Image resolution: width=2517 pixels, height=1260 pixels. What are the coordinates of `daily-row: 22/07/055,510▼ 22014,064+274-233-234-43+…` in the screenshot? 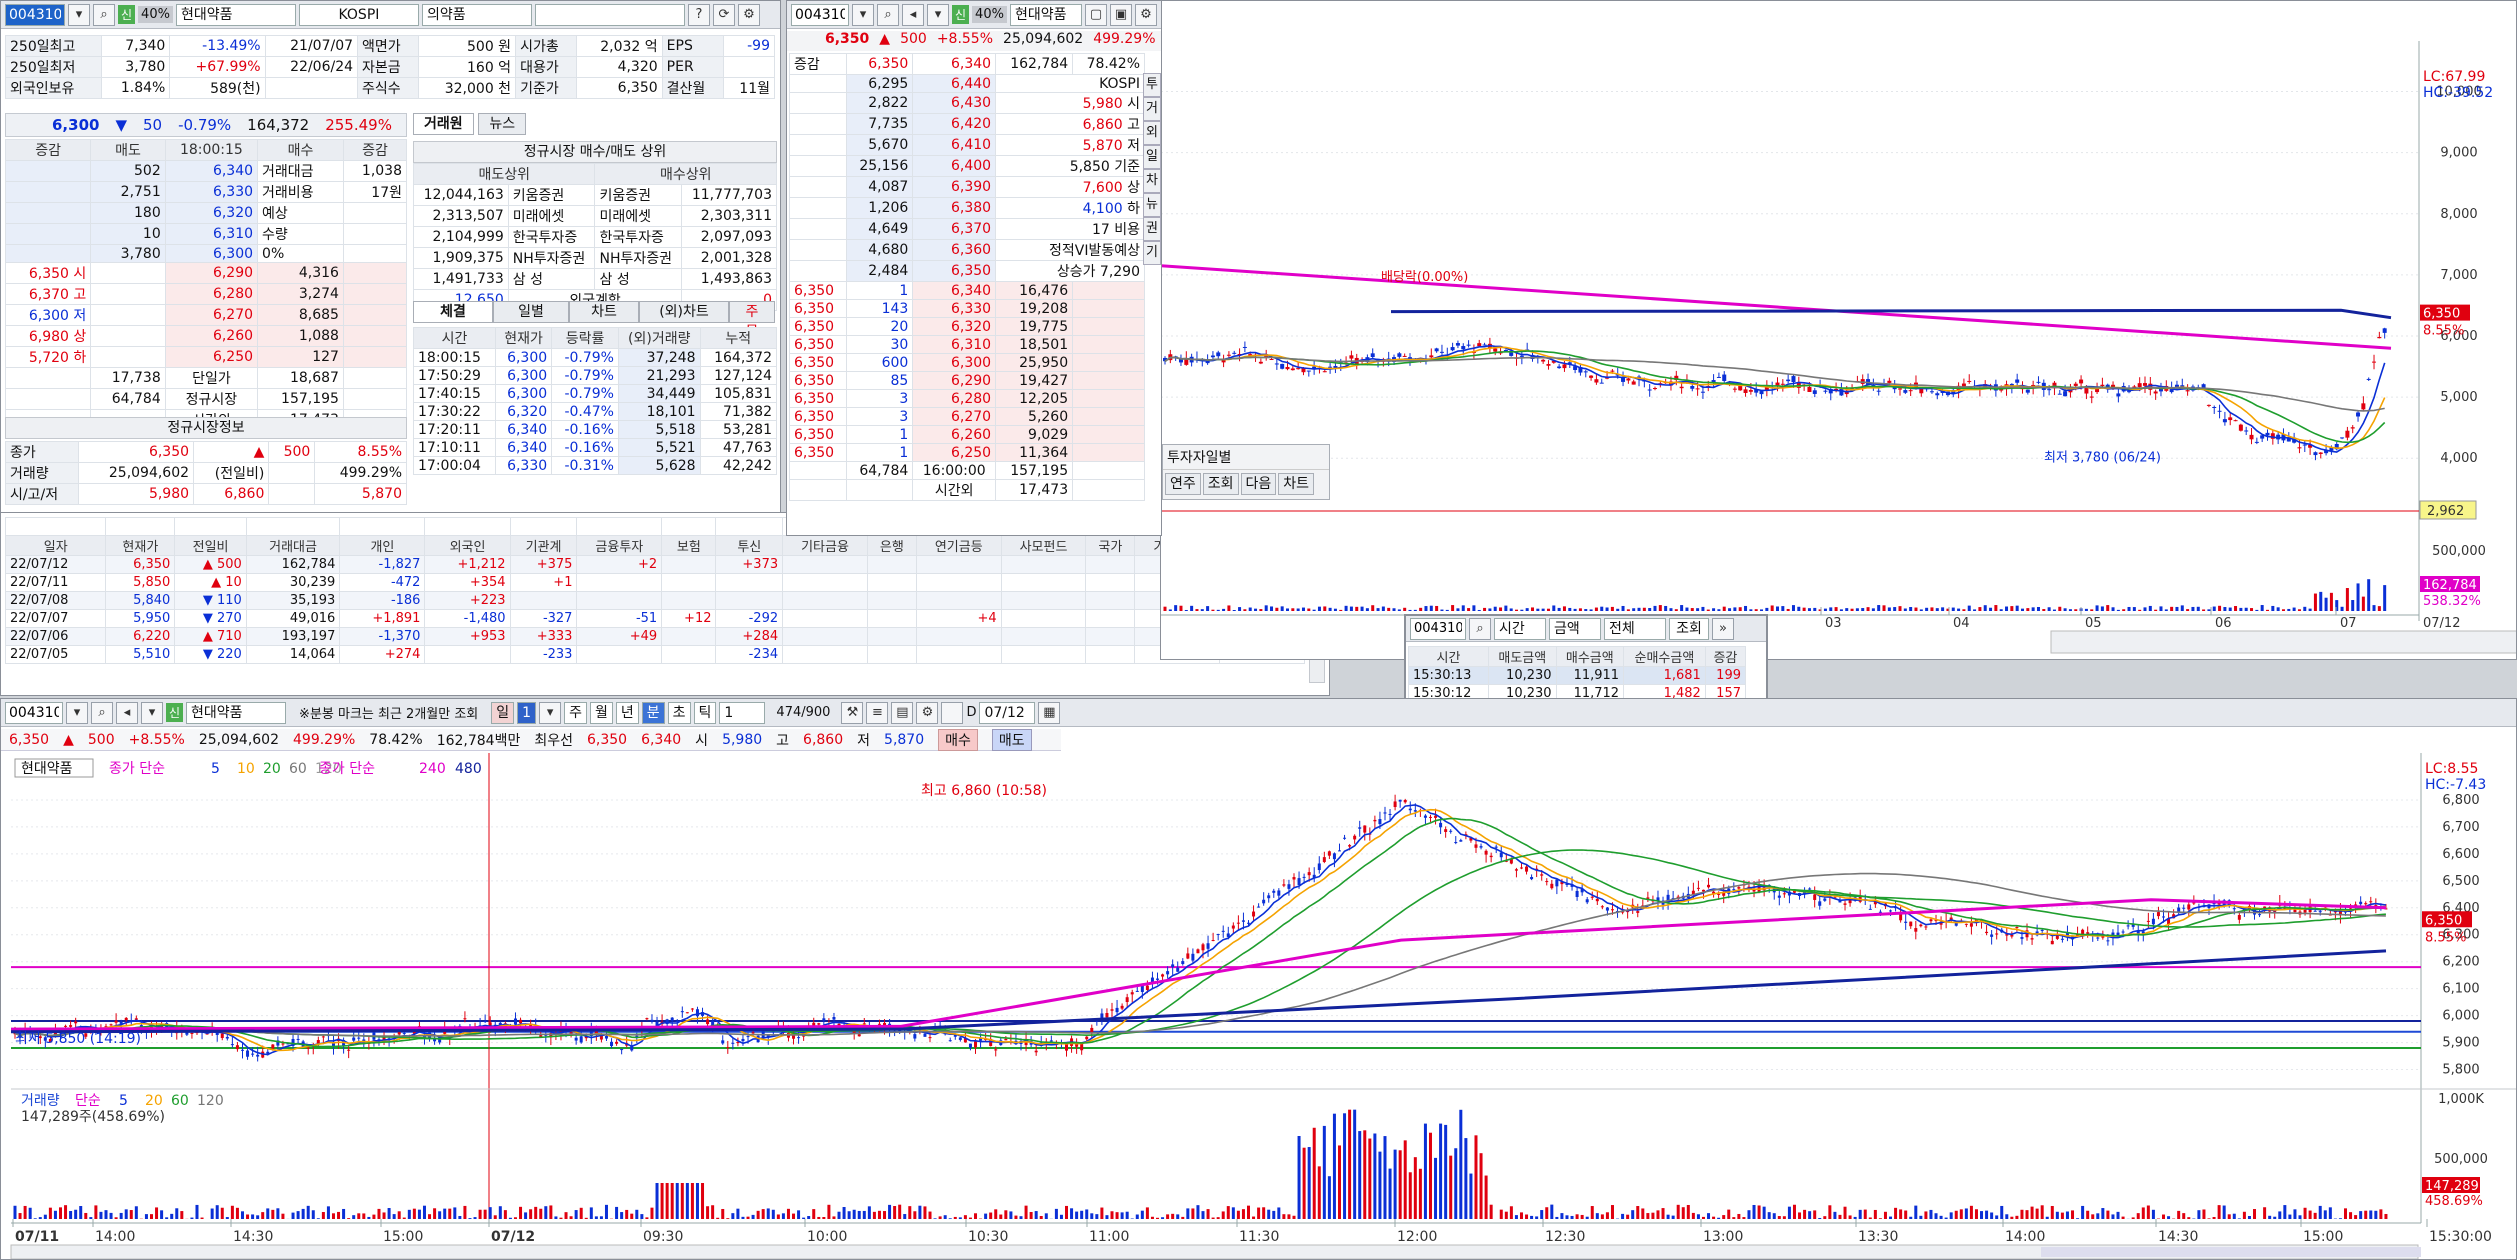 It's located at (654, 654).